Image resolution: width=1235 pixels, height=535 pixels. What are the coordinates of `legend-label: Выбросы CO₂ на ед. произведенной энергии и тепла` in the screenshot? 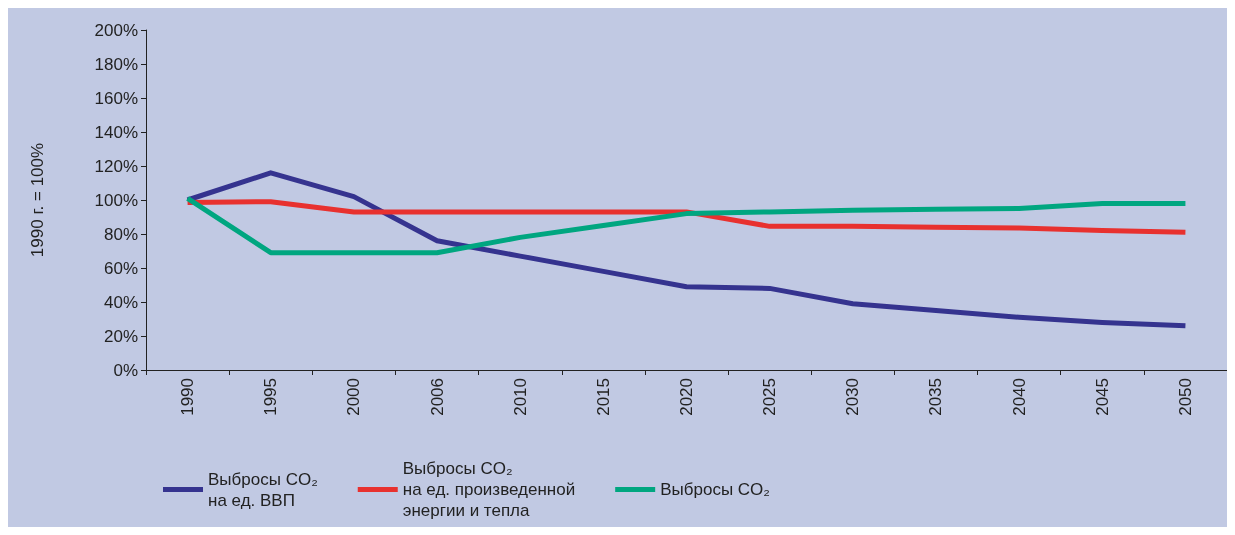 It's located at (489, 489).